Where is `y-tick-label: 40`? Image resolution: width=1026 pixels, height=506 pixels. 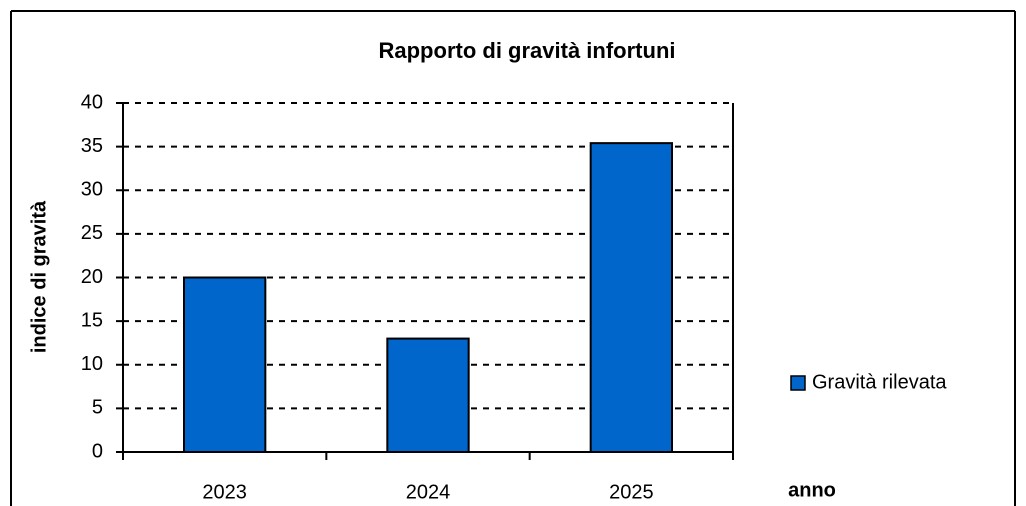 y-tick-label: 40 is located at coordinates (92, 102).